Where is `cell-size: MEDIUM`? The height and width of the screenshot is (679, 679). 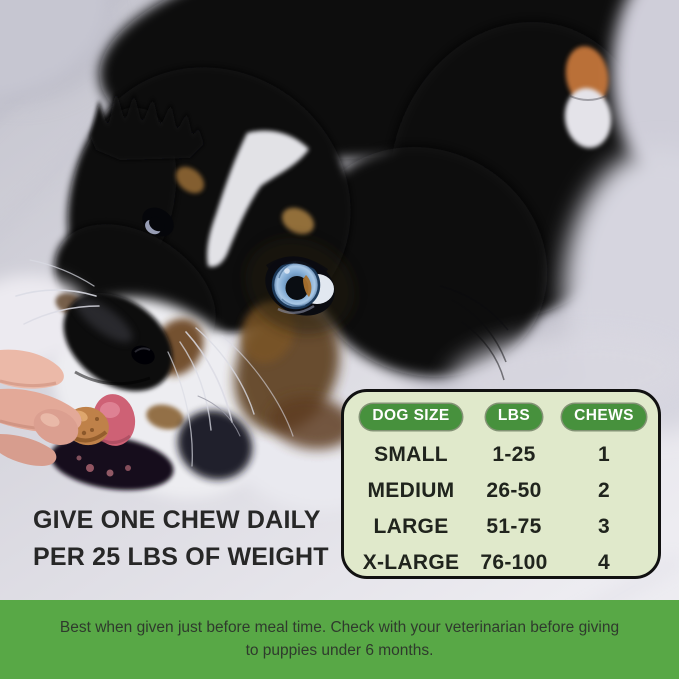 cell-size: MEDIUM is located at coordinates (411, 490).